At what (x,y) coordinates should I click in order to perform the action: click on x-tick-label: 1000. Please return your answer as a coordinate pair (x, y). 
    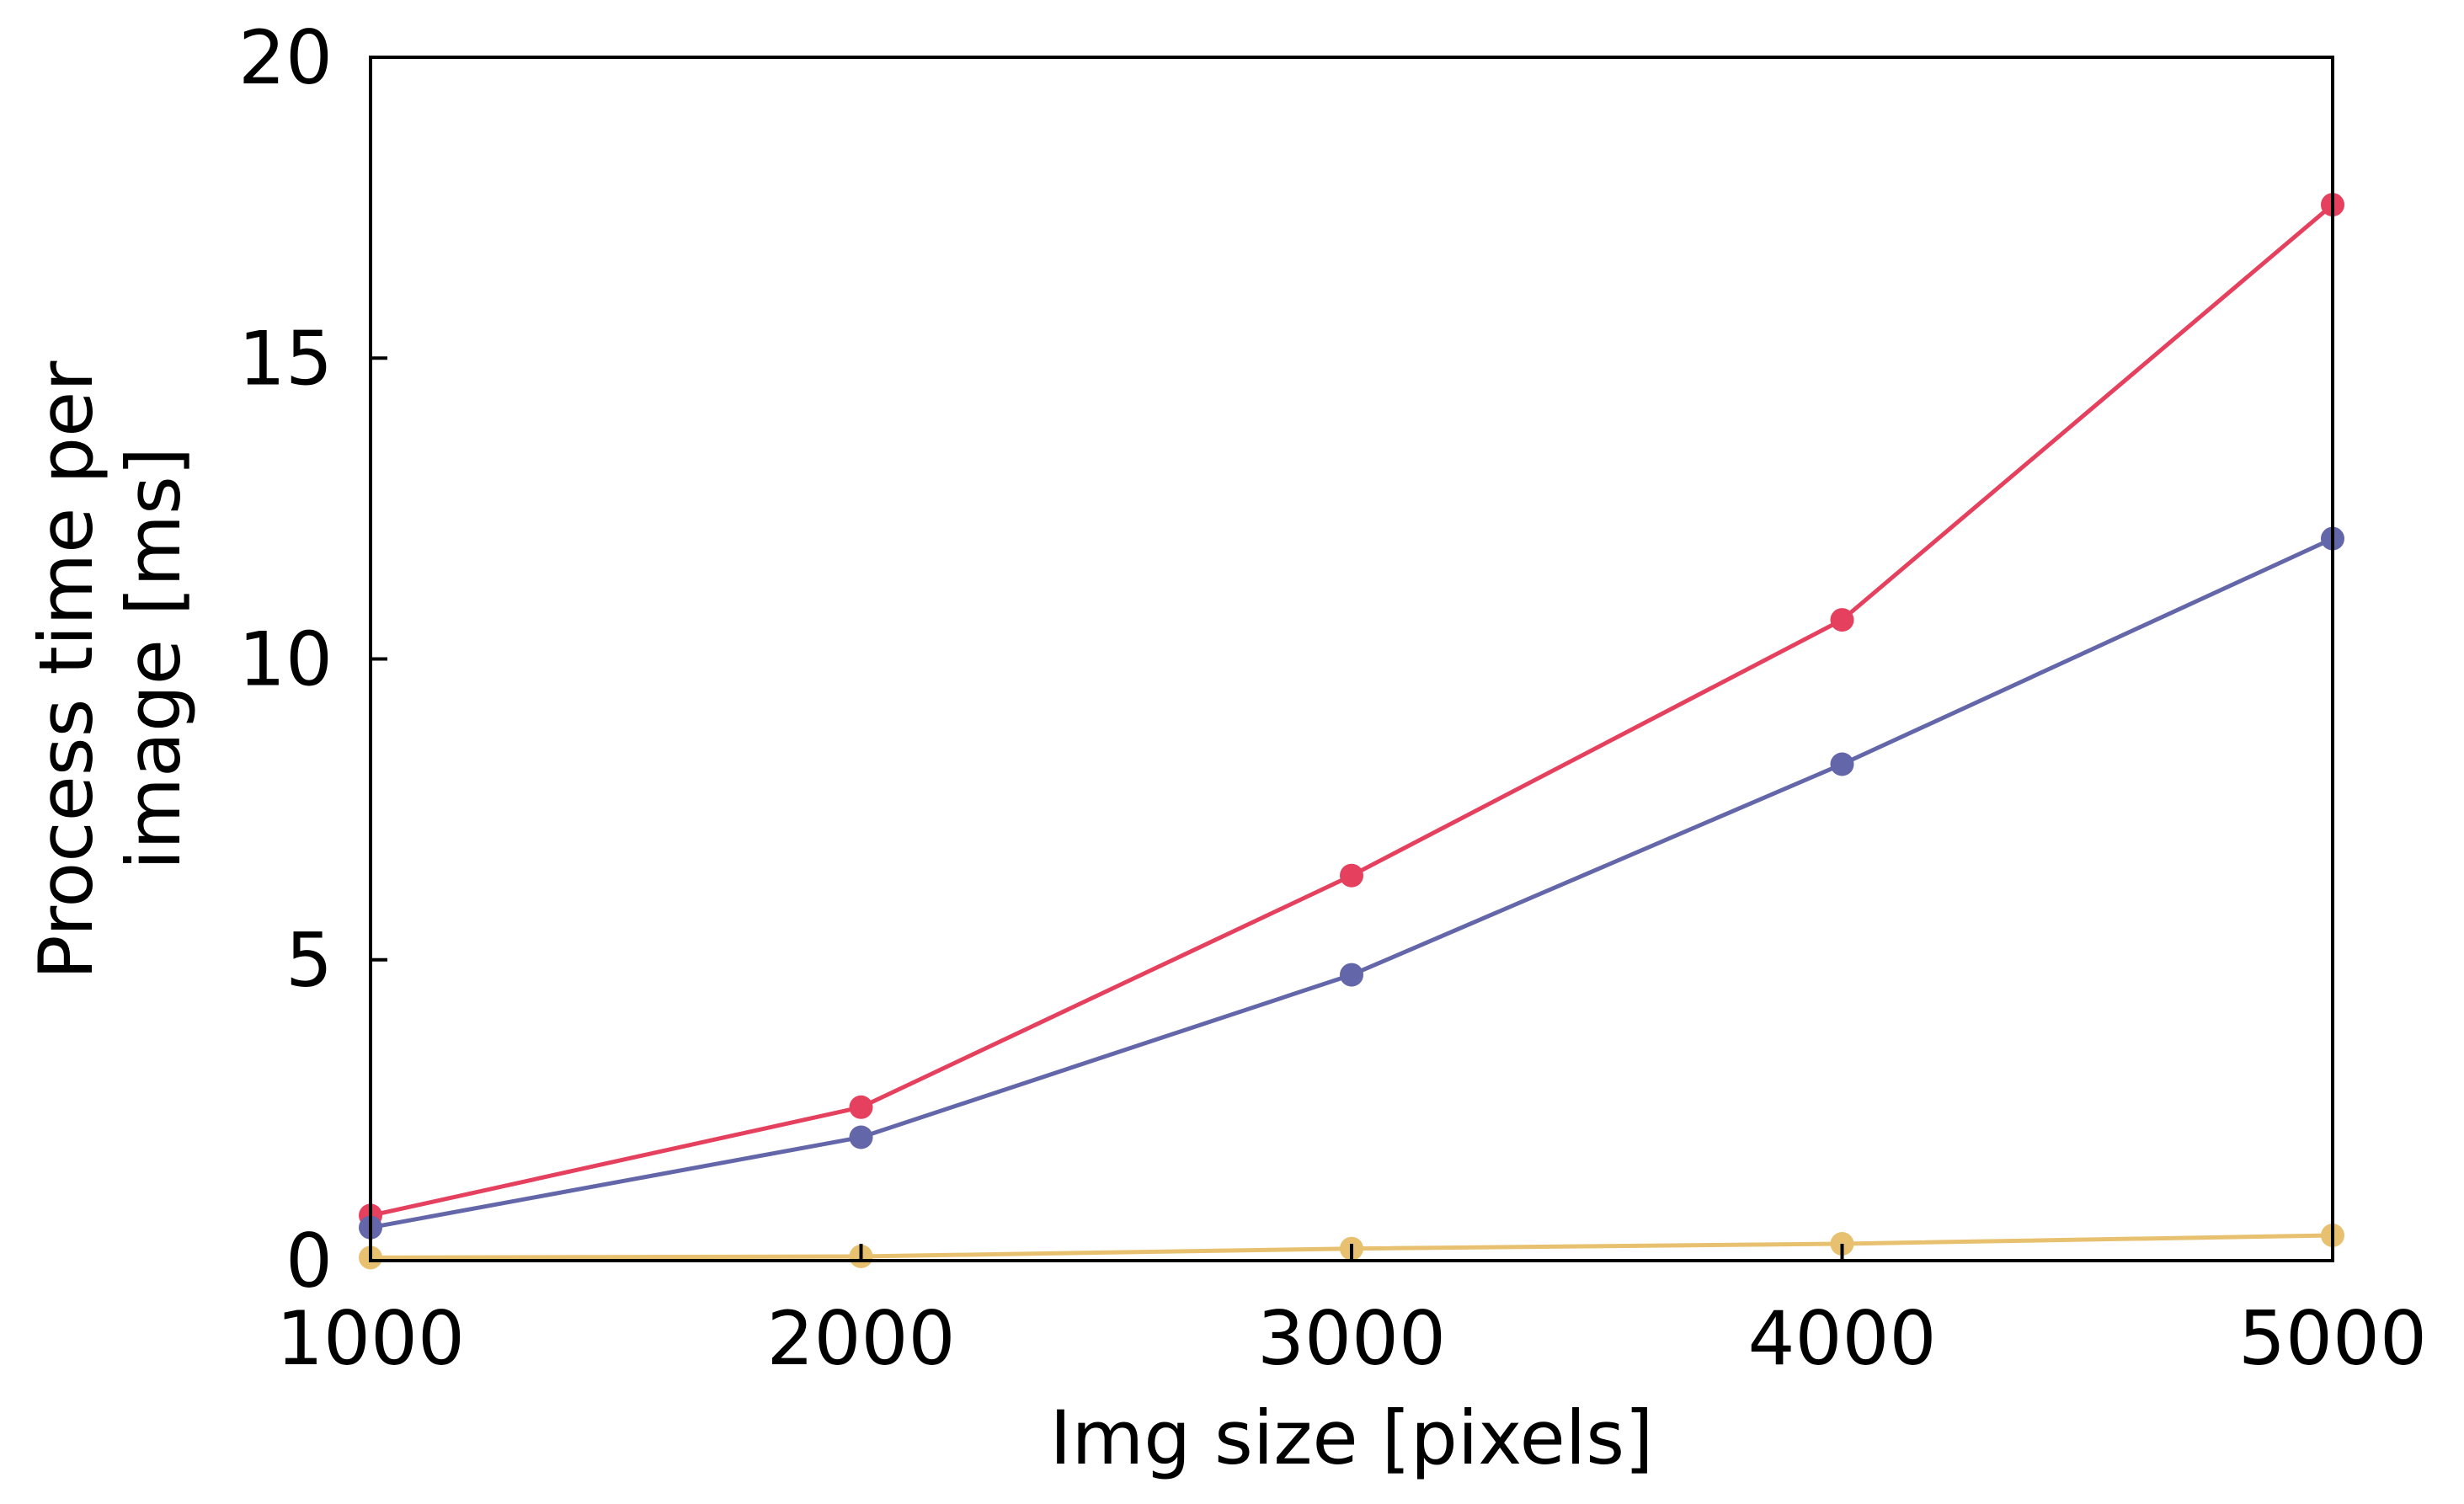
    Looking at the image, I should click on (370, 1338).